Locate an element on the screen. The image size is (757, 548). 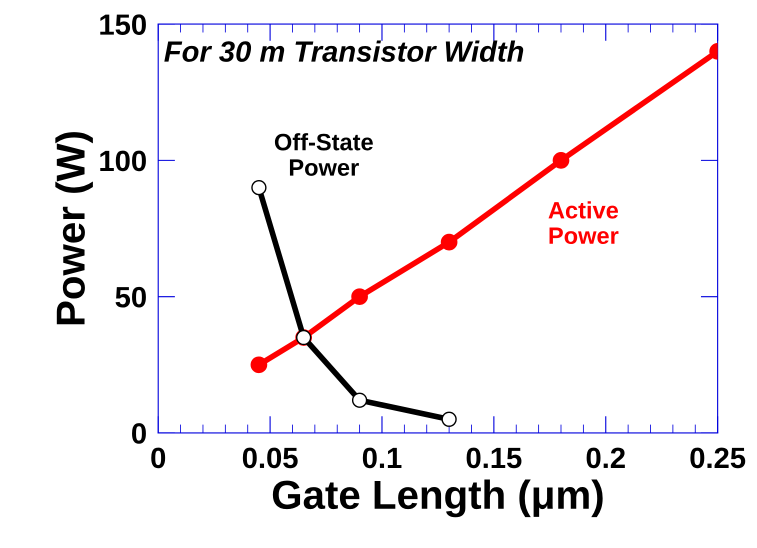
series-label: Active Power is located at coordinates (583, 222).